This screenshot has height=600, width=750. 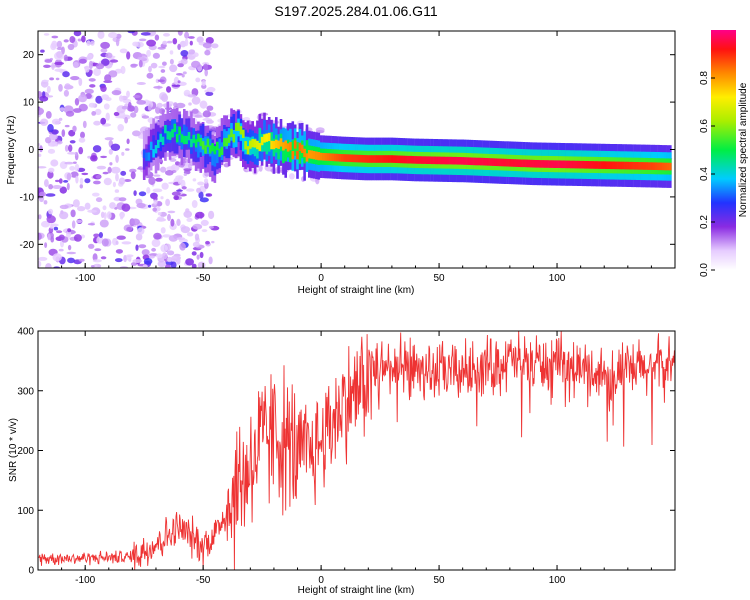 What do you see at coordinates (704, 222) in the screenshot?
I see `colorbar-tick-label: 0.2` at bounding box center [704, 222].